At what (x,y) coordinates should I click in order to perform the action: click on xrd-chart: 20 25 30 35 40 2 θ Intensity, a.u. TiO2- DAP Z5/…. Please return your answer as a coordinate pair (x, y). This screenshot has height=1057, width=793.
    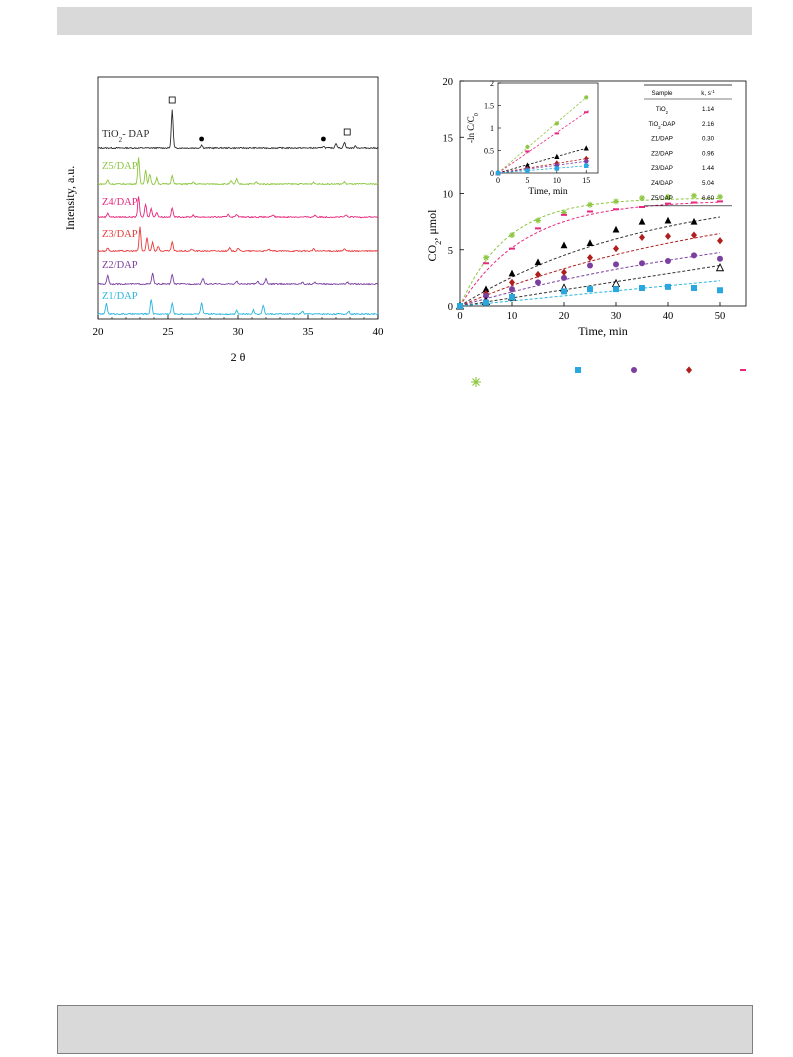
    Looking at the image, I should click on (223, 220).